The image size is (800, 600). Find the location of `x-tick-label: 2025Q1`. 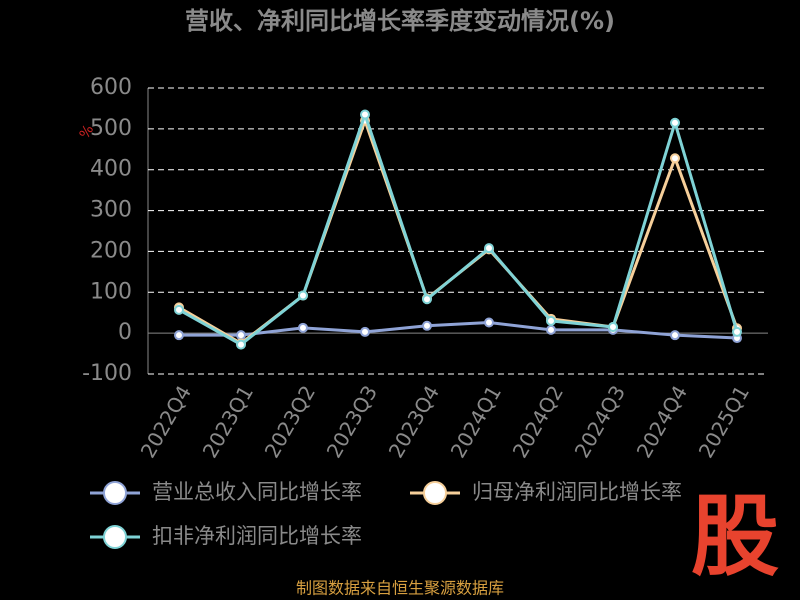

x-tick-label: 2025Q1 is located at coordinates (724, 421).